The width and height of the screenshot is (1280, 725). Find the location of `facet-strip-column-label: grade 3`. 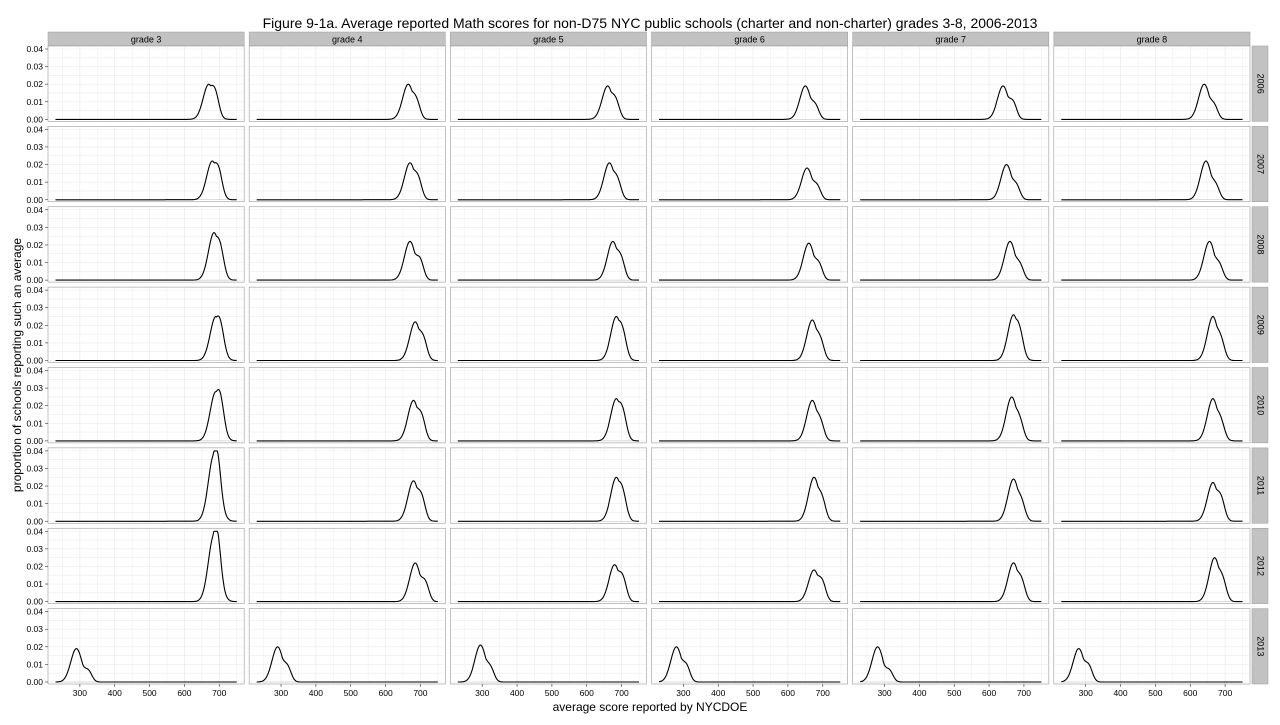

facet-strip-column-label: grade 3 is located at coordinates (146, 40).